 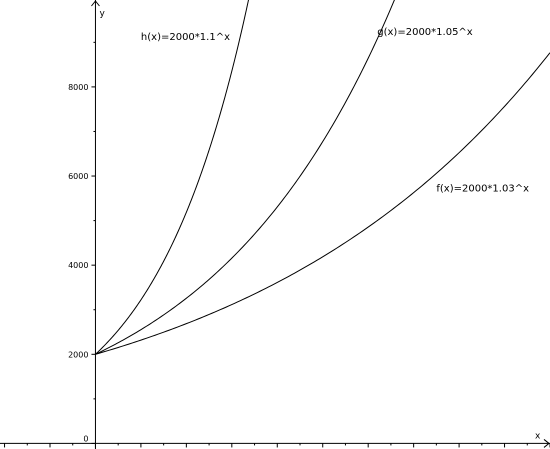 What do you see at coordinates (185, 37) in the screenshot?
I see `function-label-h: h(x)=2000*1.1^x` at bounding box center [185, 37].